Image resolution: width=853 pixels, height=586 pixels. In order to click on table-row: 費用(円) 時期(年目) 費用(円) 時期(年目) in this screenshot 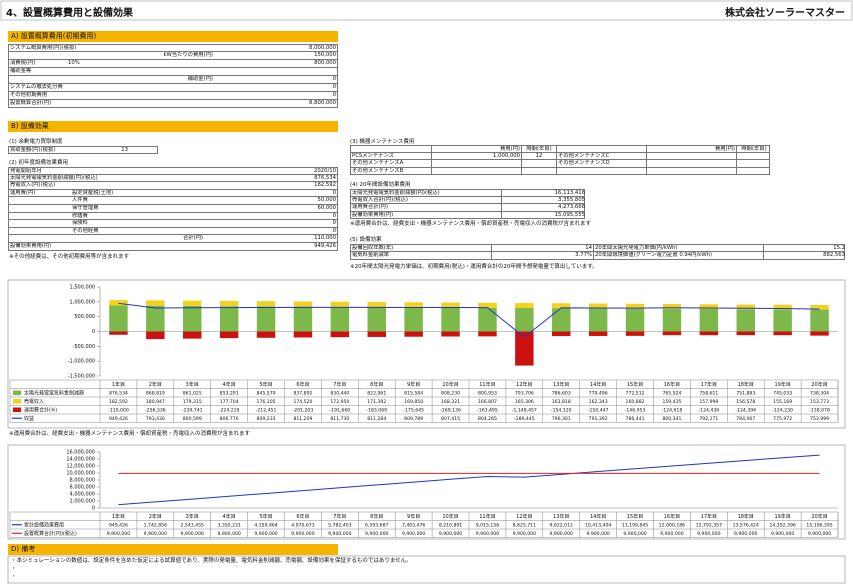, I will do `click(560, 149)`.